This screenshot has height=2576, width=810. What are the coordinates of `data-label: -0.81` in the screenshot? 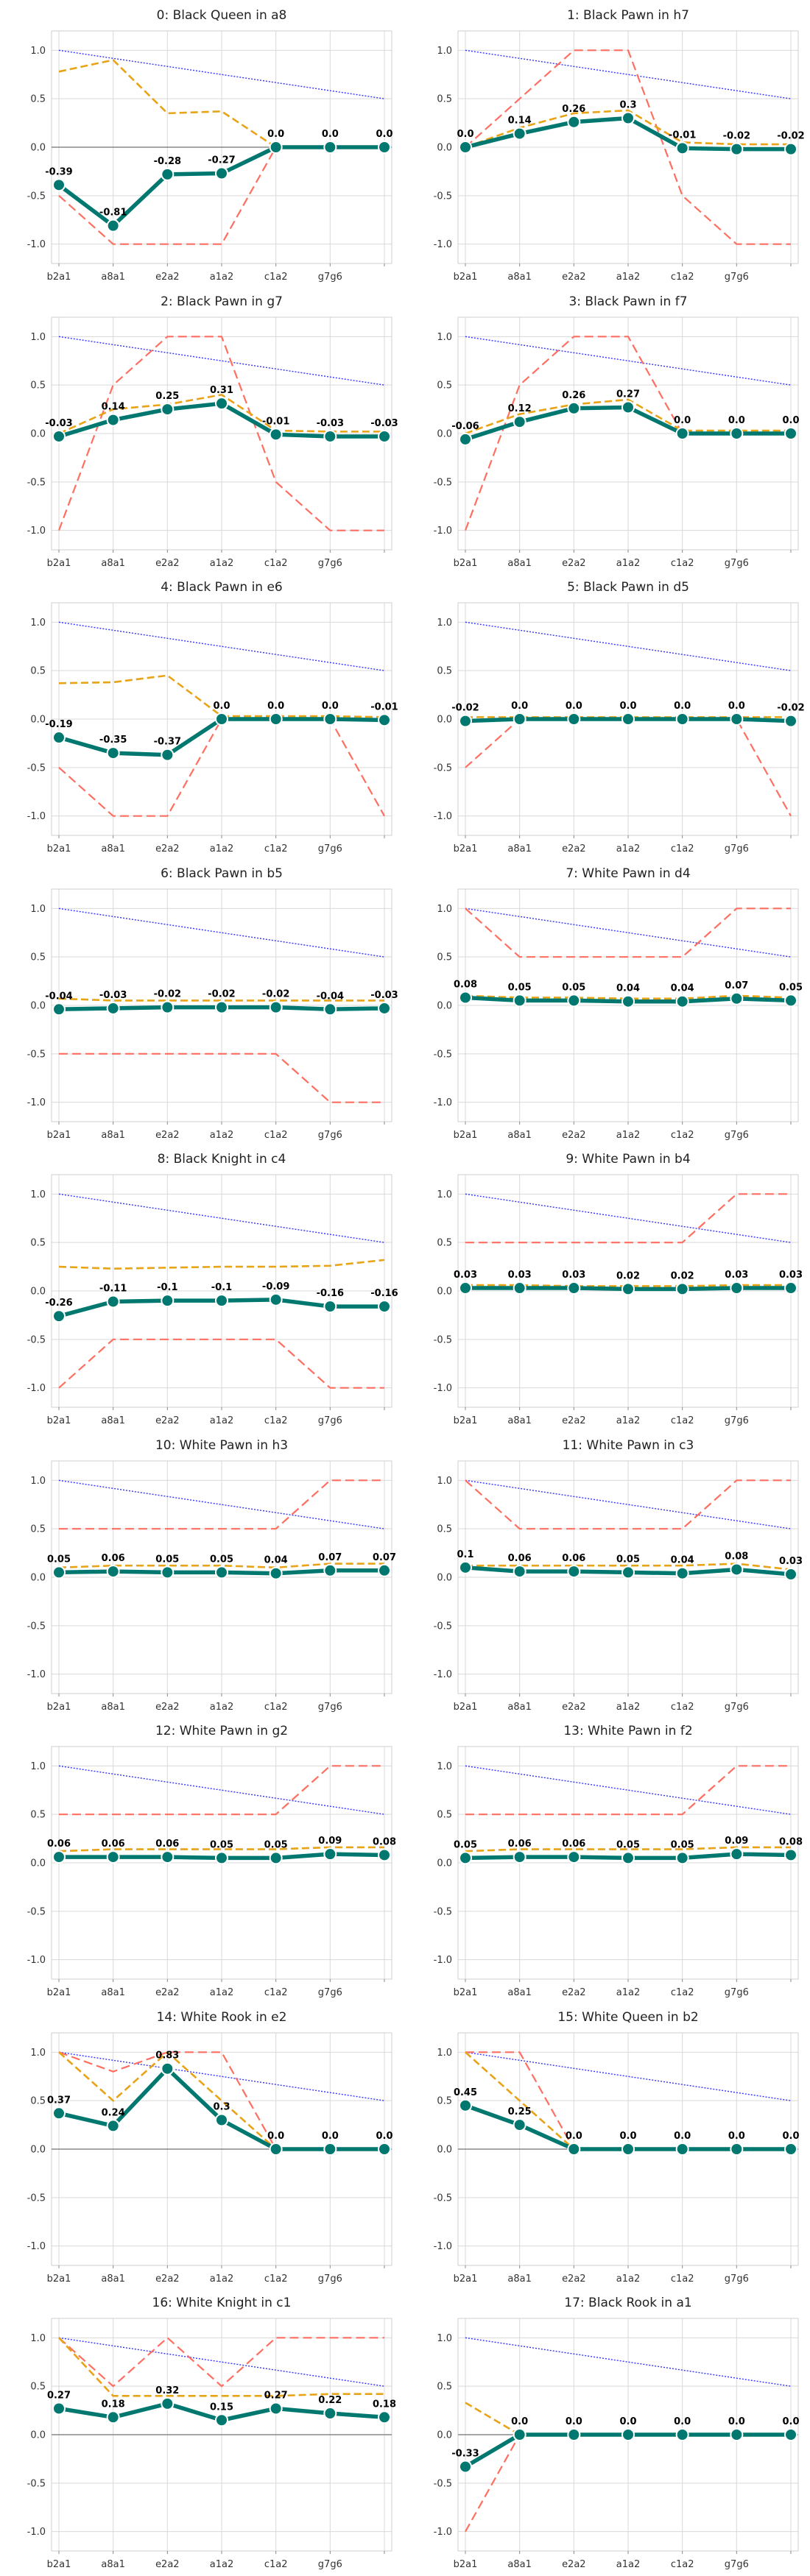 It's located at (113, 213).